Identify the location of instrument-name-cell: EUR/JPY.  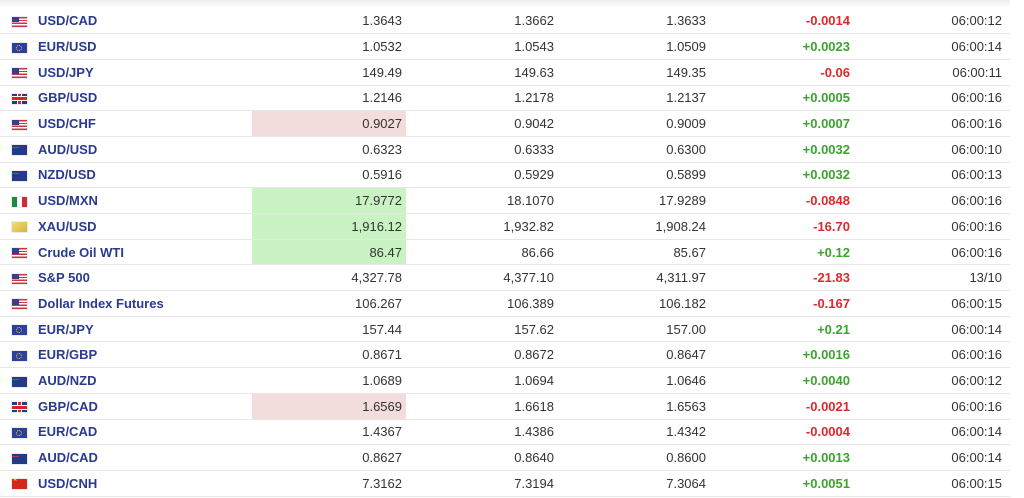
(145, 329).